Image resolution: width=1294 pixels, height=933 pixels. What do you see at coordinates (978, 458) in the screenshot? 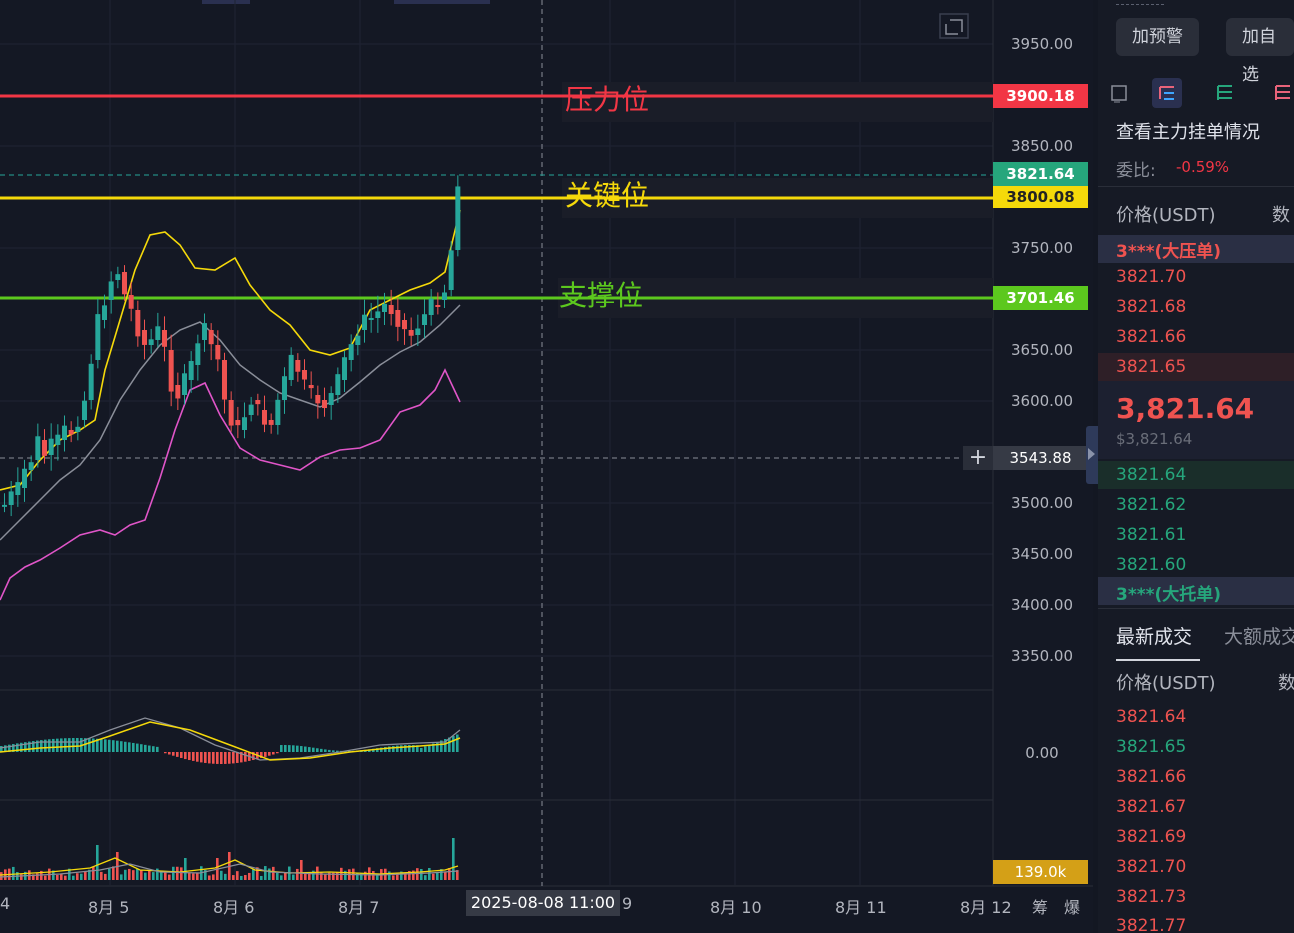
I see `add-alert-plus-icon: +` at bounding box center [978, 458].